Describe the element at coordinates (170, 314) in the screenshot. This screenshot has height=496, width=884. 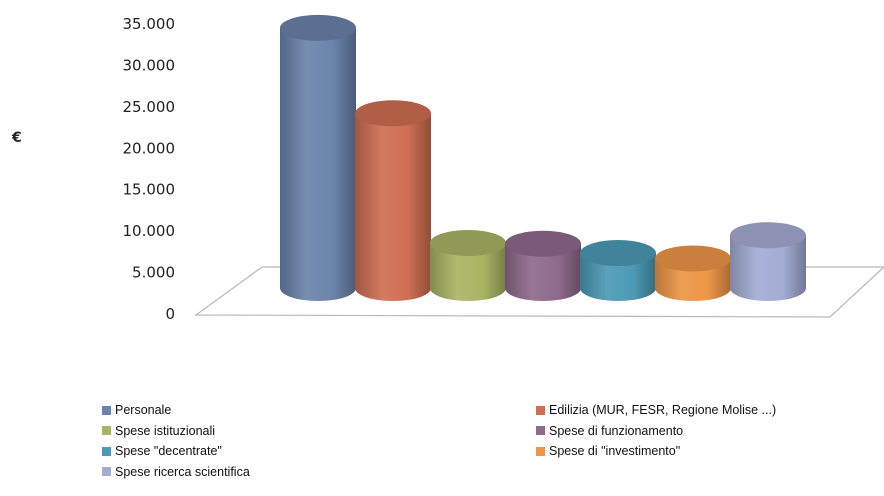
I see `y-tick-label: 0` at that location.